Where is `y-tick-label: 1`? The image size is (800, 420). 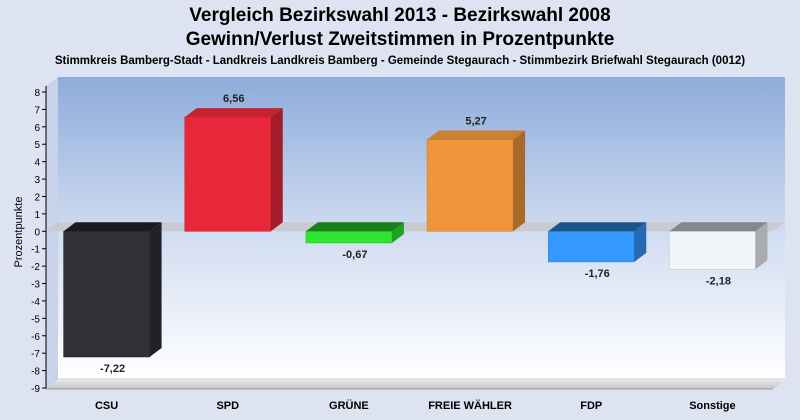 y-tick-label: 1 is located at coordinates (37, 215).